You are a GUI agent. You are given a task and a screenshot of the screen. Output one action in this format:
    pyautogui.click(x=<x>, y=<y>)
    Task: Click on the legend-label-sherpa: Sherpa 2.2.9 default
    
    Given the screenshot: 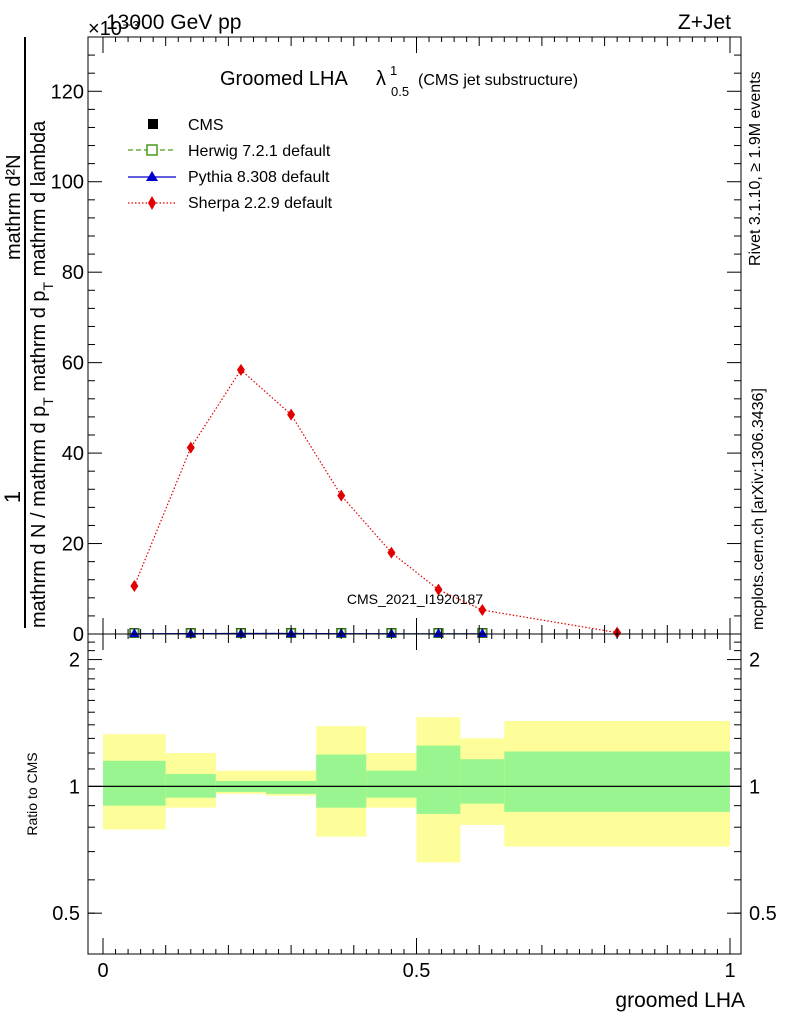 What is the action you would take?
    pyautogui.click(x=260, y=203)
    